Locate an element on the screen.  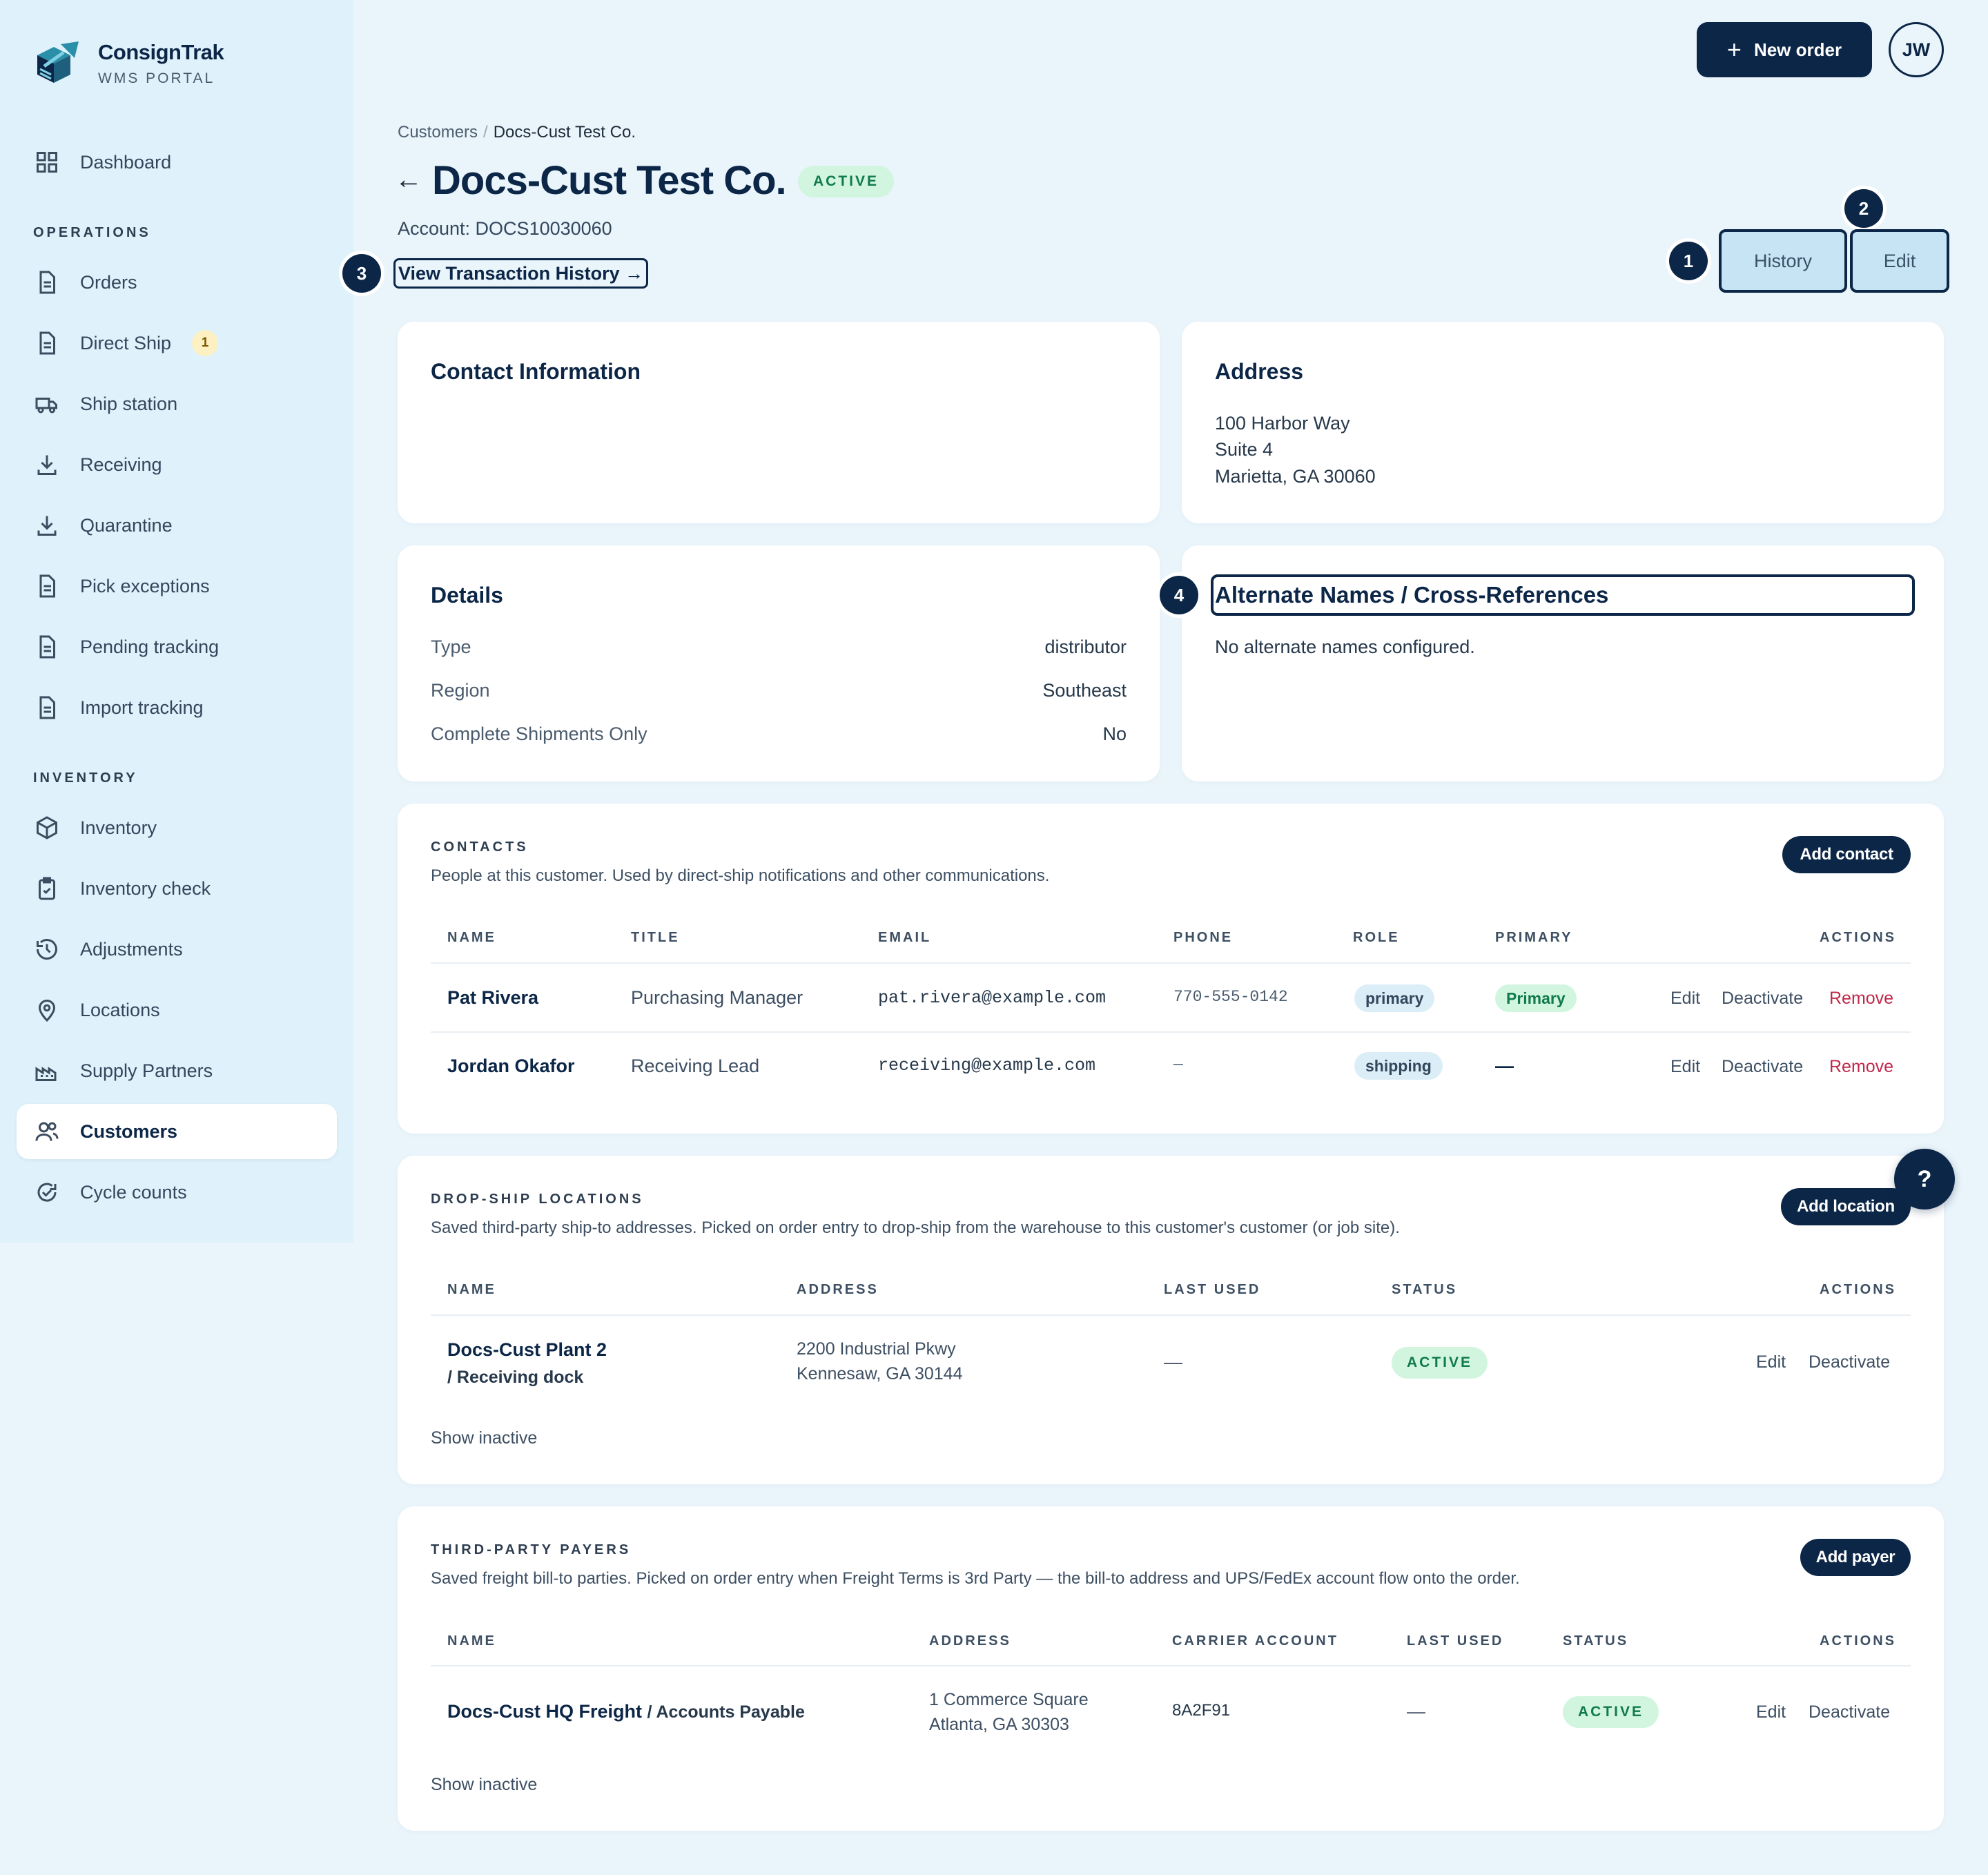
sidebar-item-import-tracking: Import tracking is located at coordinates (177, 707).